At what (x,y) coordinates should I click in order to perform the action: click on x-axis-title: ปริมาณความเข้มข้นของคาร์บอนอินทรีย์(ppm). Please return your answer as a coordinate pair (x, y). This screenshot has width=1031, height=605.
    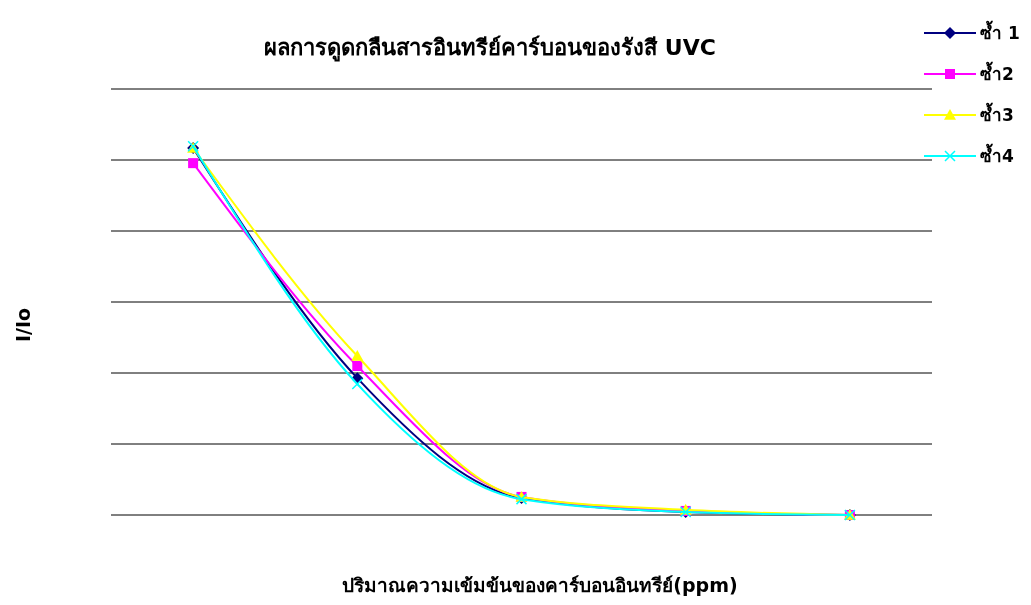
    Looking at the image, I should click on (540, 585).